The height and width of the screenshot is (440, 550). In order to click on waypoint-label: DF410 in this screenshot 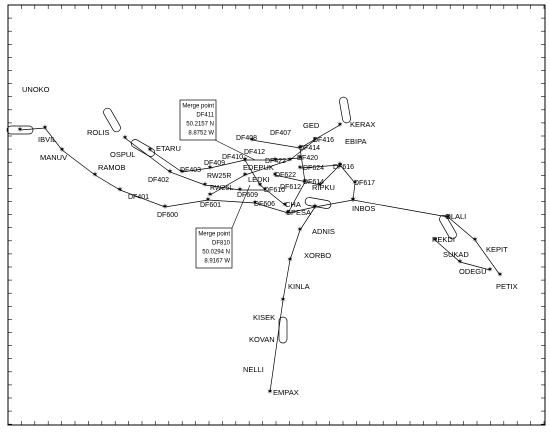, I will do `click(232, 157)`.